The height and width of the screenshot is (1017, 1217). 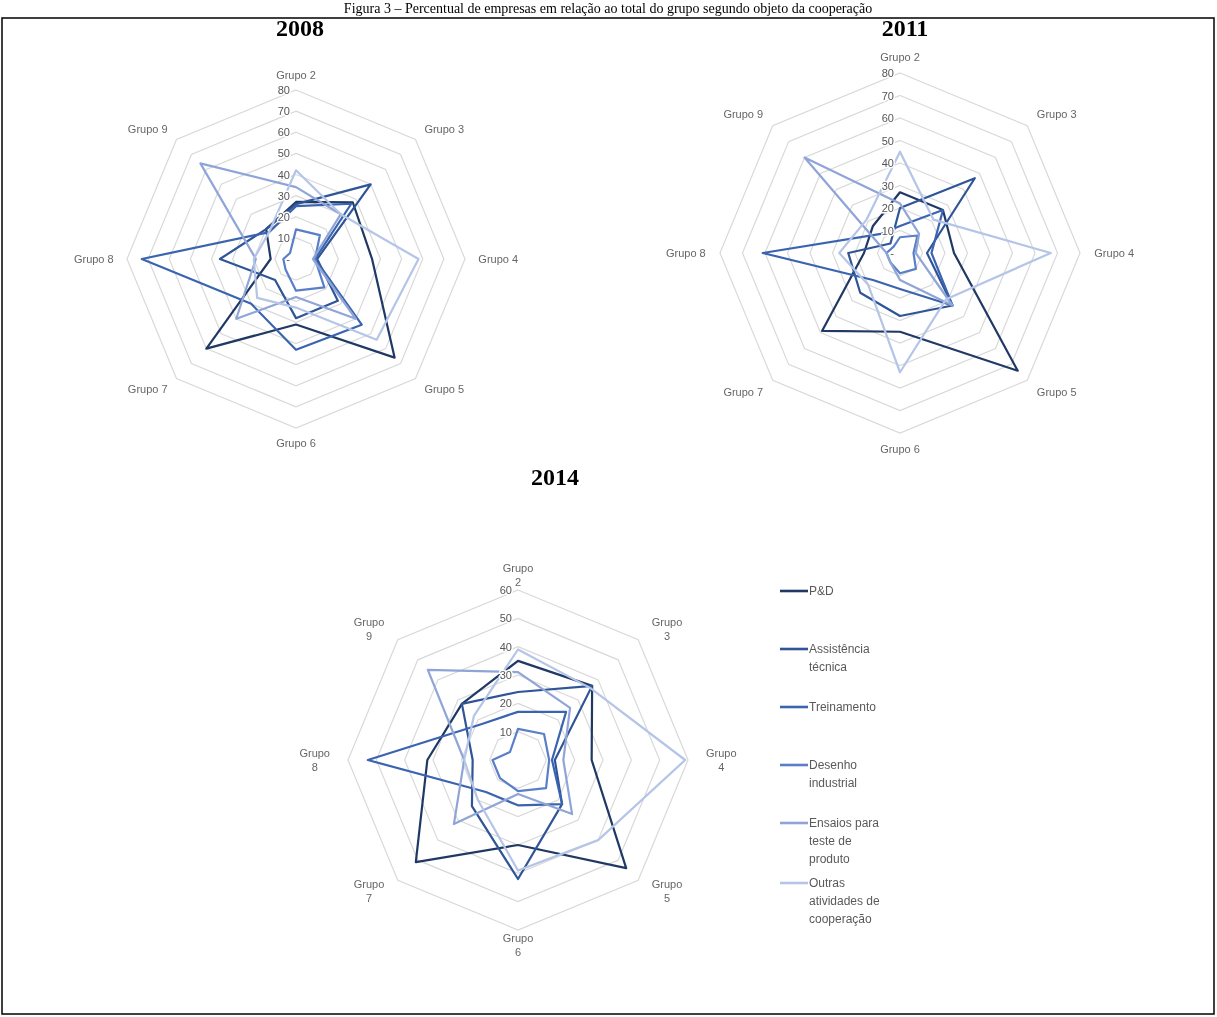 What do you see at coordinates (822, 591) in the screenshot?
I see `legend-label: P&D` at bounding box center [822, 591].